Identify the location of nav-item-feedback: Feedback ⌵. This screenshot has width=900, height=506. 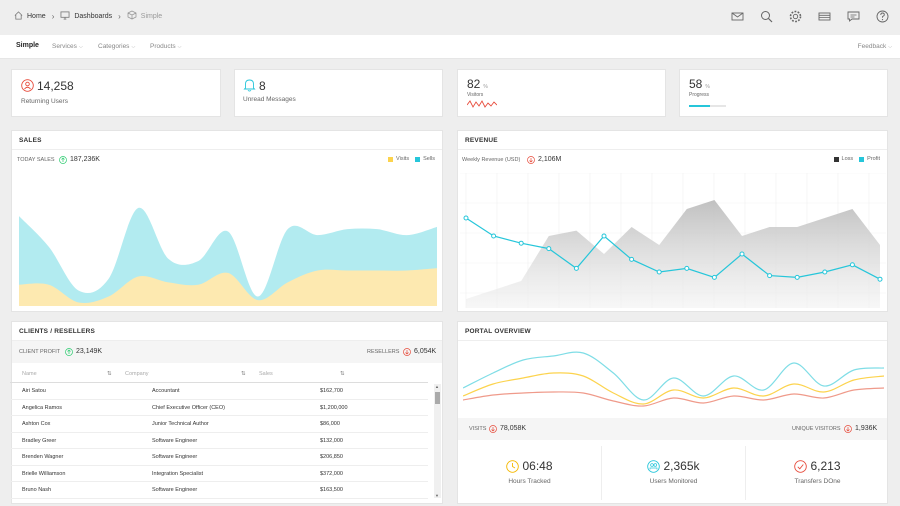
(875, 46).